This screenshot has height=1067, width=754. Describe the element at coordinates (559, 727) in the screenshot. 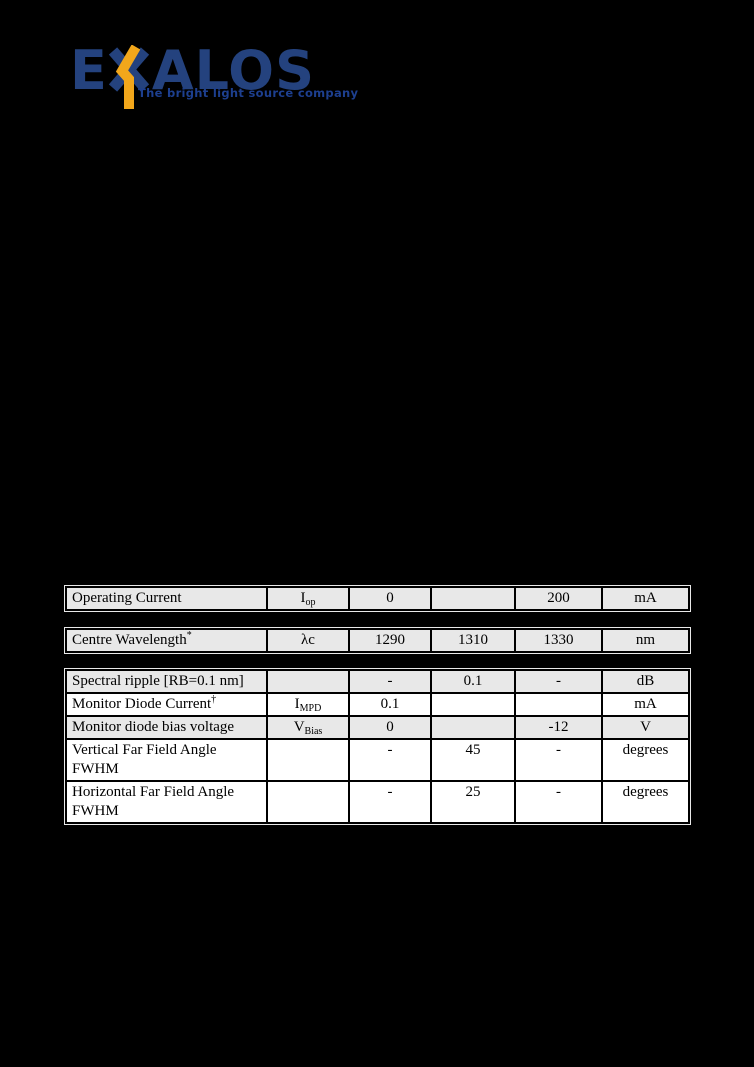

I see `cell-max: -12` at that location.